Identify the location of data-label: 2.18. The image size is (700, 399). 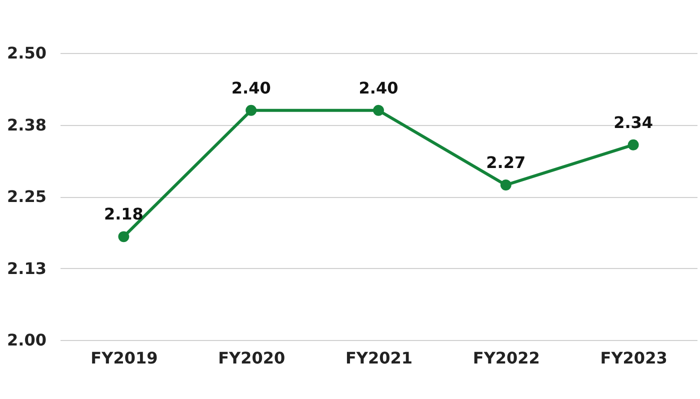
(124, 214).